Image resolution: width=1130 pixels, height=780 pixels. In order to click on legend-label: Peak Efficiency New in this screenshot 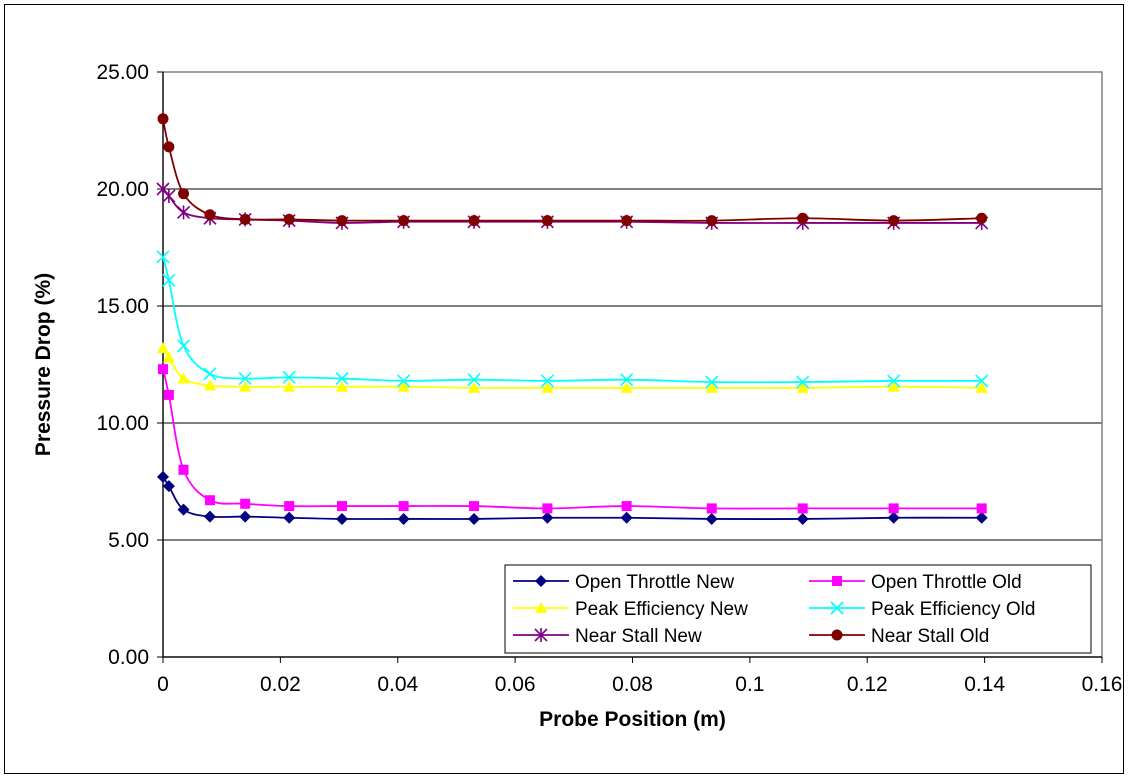, I will do `click(661, 609)`.